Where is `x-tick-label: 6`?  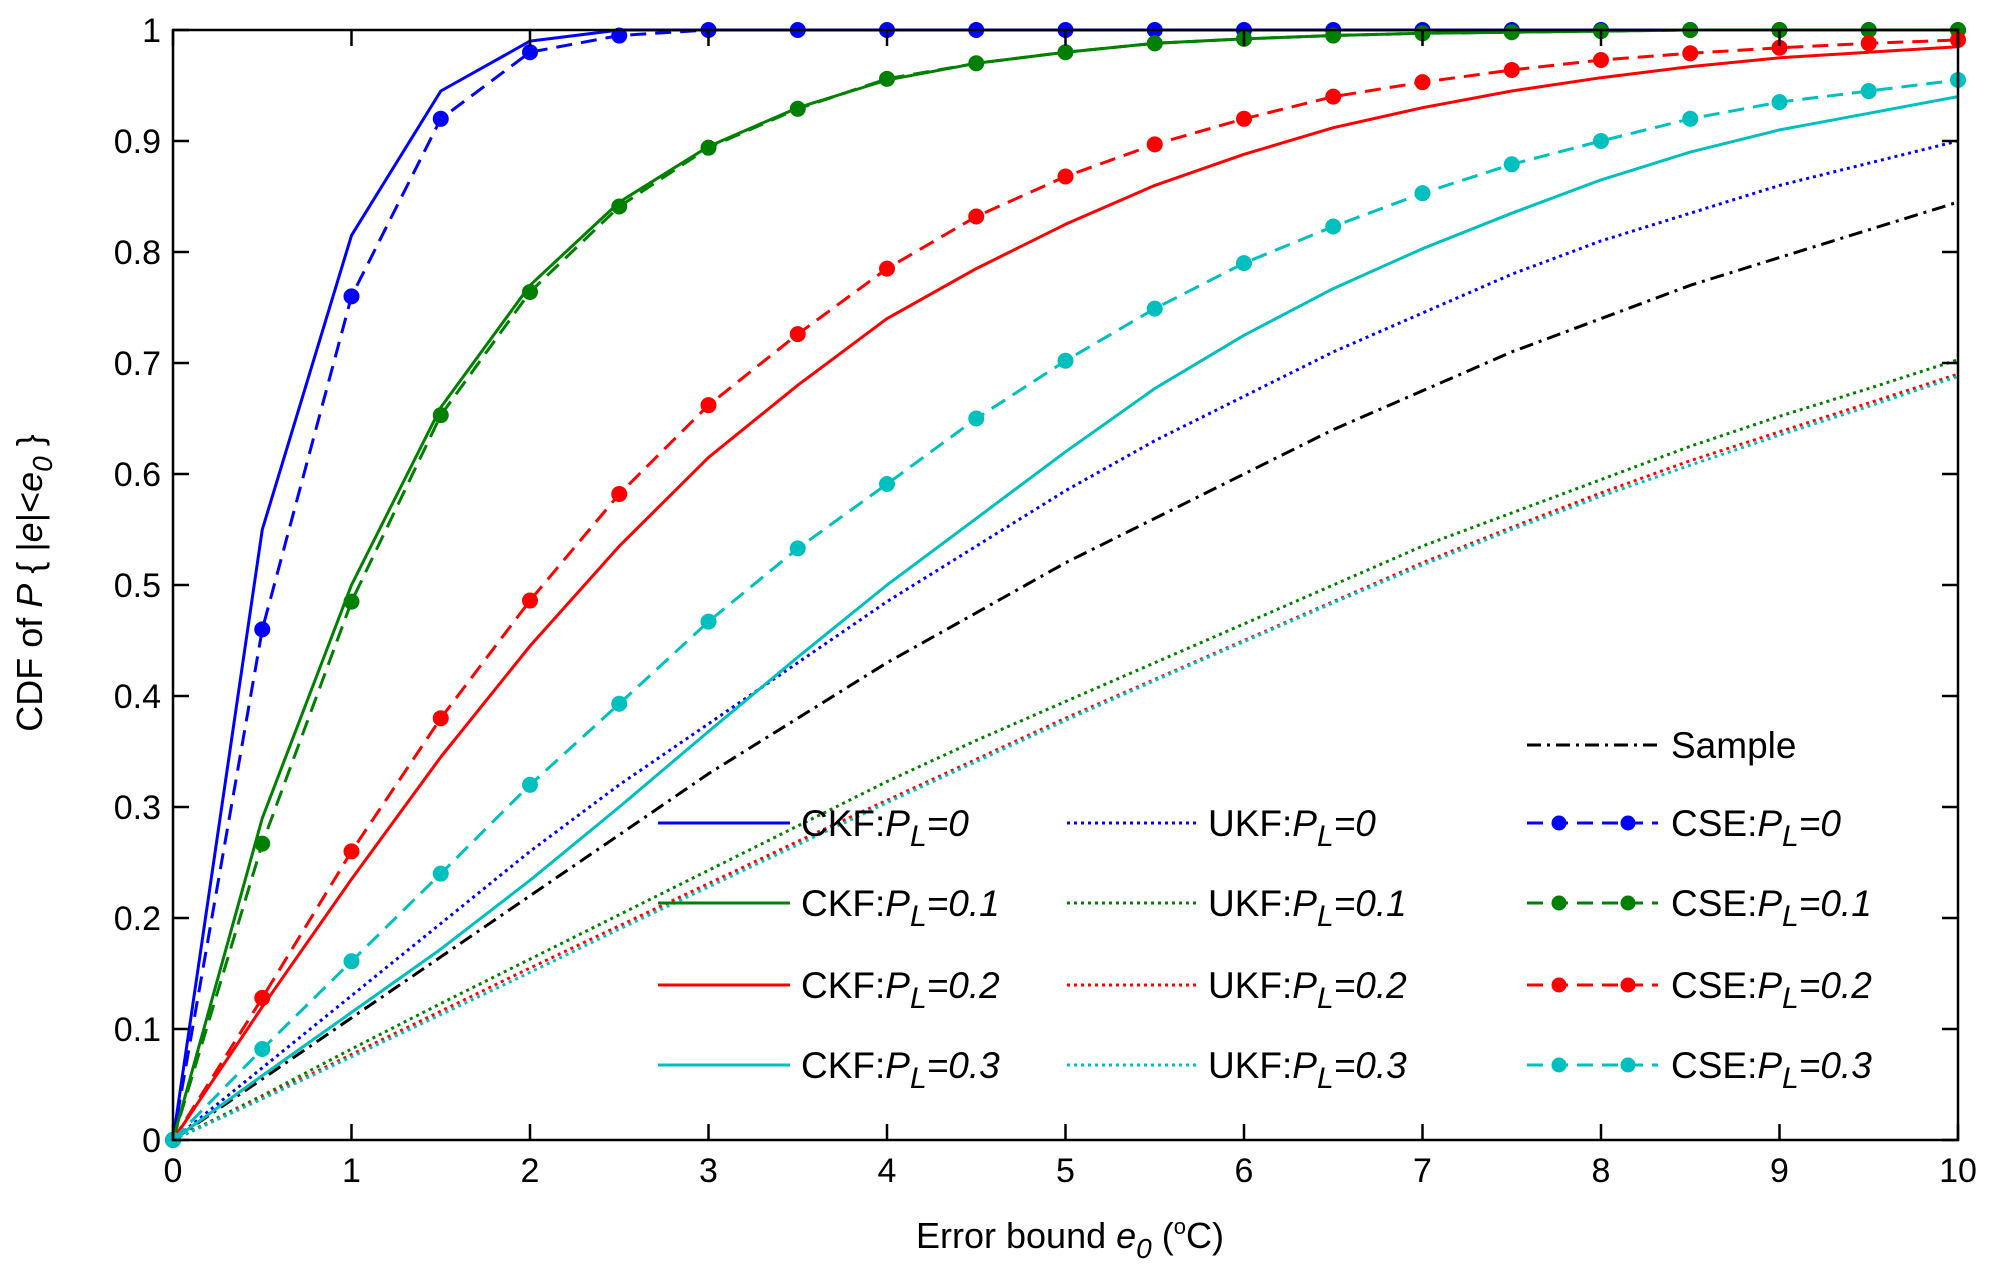 x-tick-label: 6 is located at coordinates (1244, 1171).